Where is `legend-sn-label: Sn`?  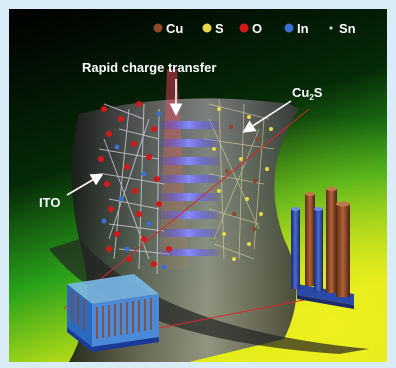
legend-sn-label: Sn is located at coordinates (347, 28).